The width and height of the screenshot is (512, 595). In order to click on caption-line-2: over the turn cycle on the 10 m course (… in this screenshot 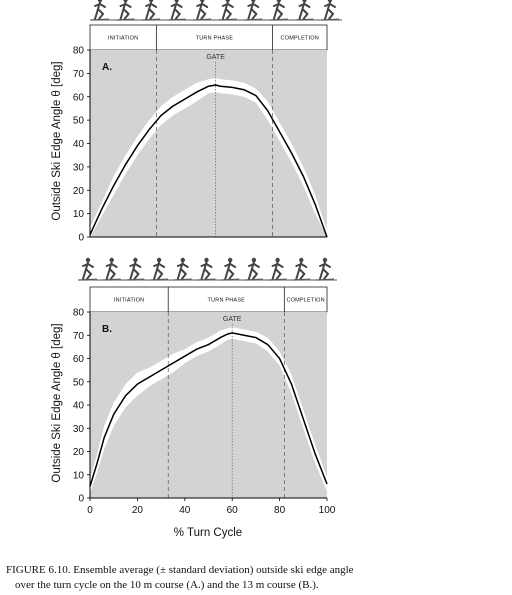, I will do `click(167, 585)`.